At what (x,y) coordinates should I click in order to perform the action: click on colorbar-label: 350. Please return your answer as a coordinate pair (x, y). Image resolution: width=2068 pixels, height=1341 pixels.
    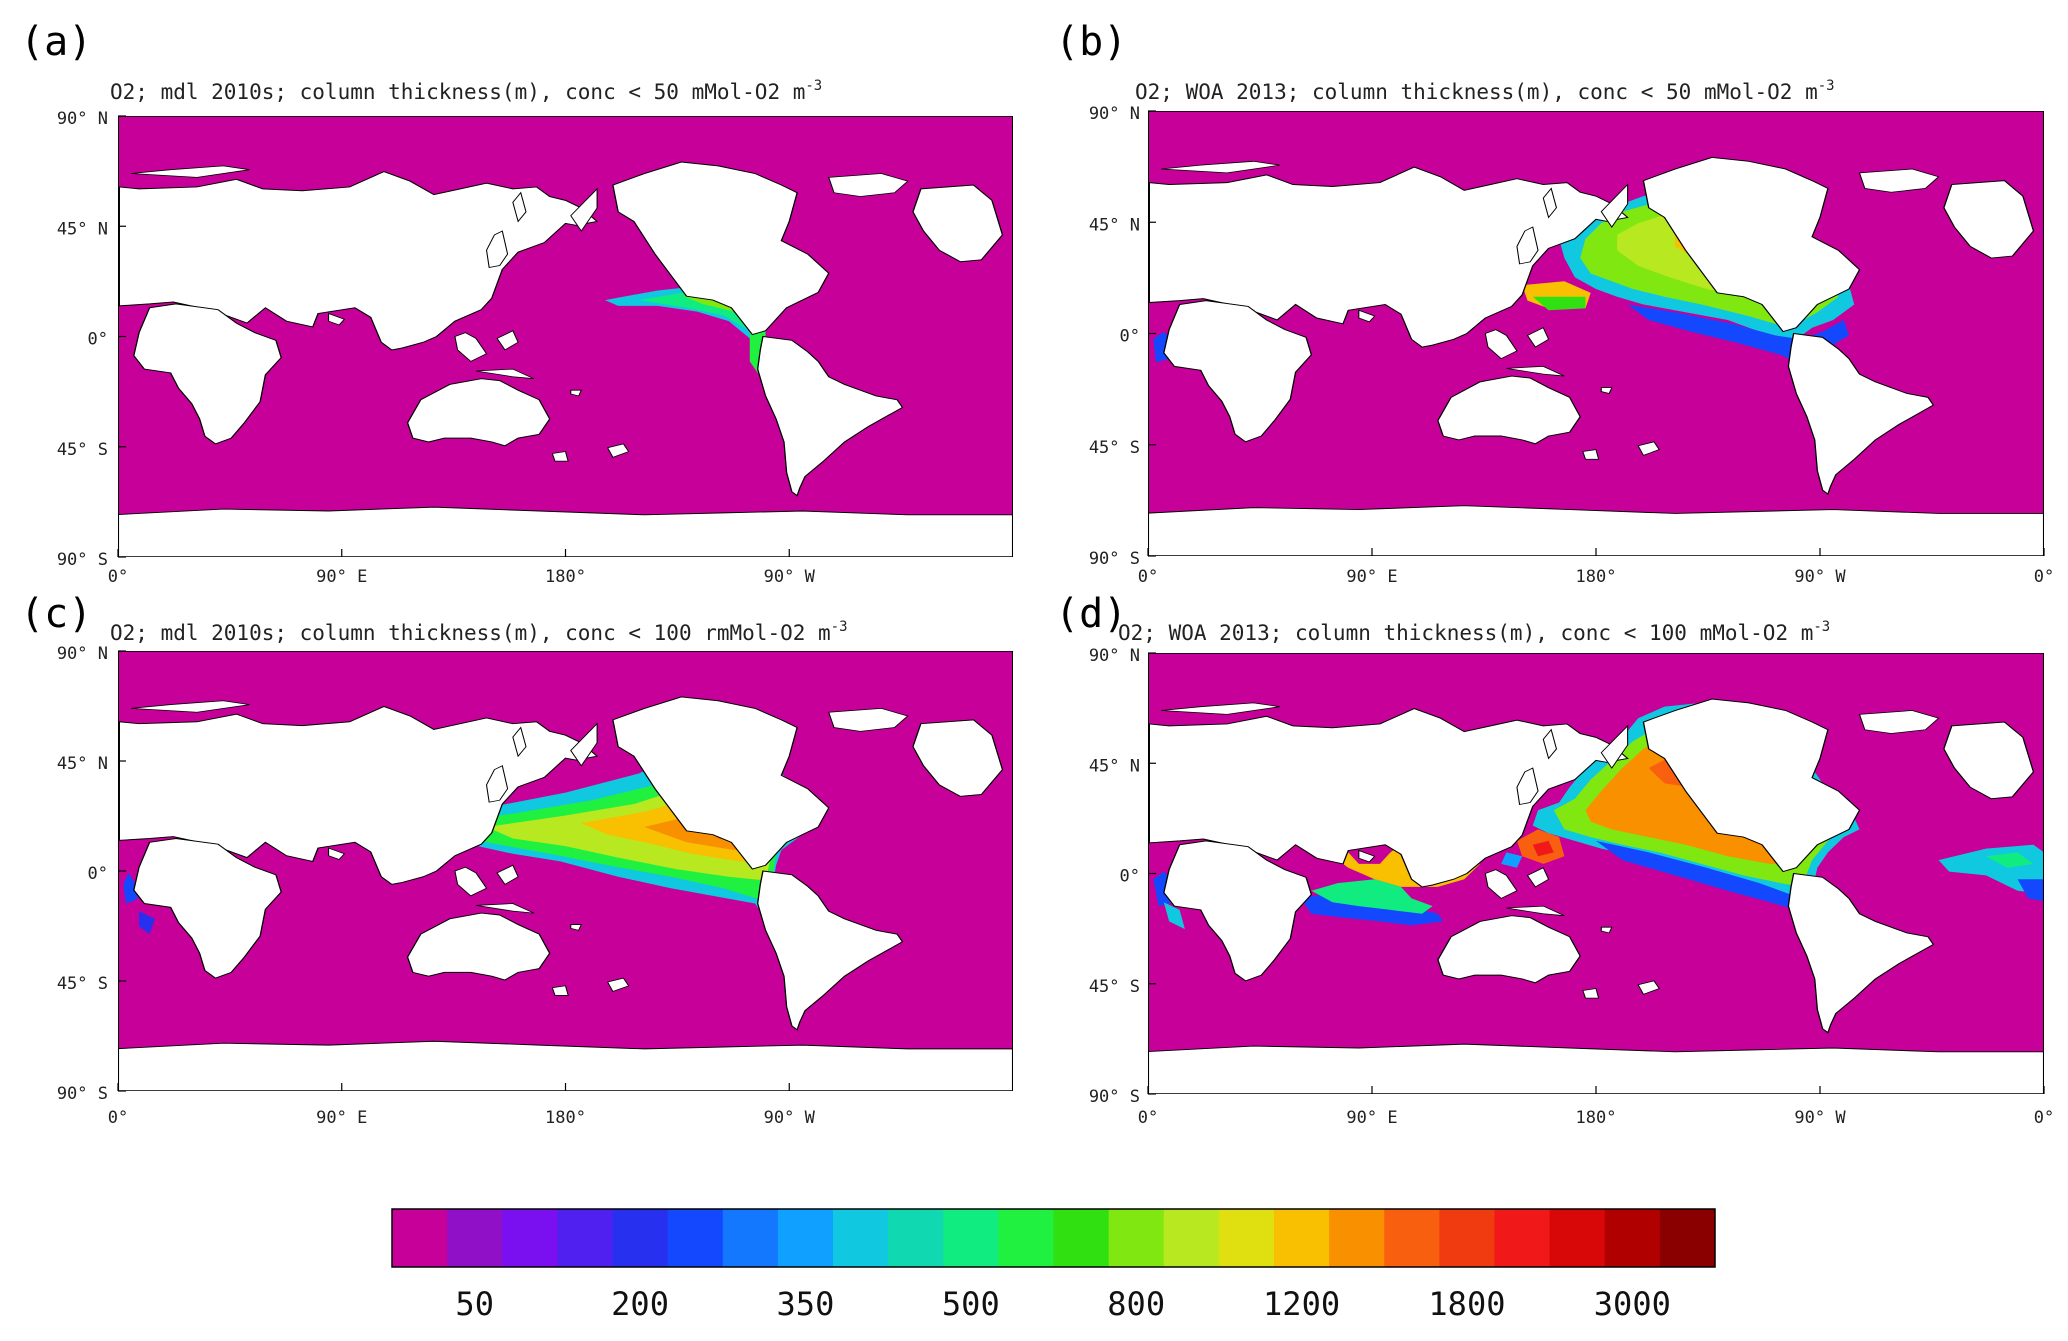
    Looking at the image, I should click on (806, 1304).